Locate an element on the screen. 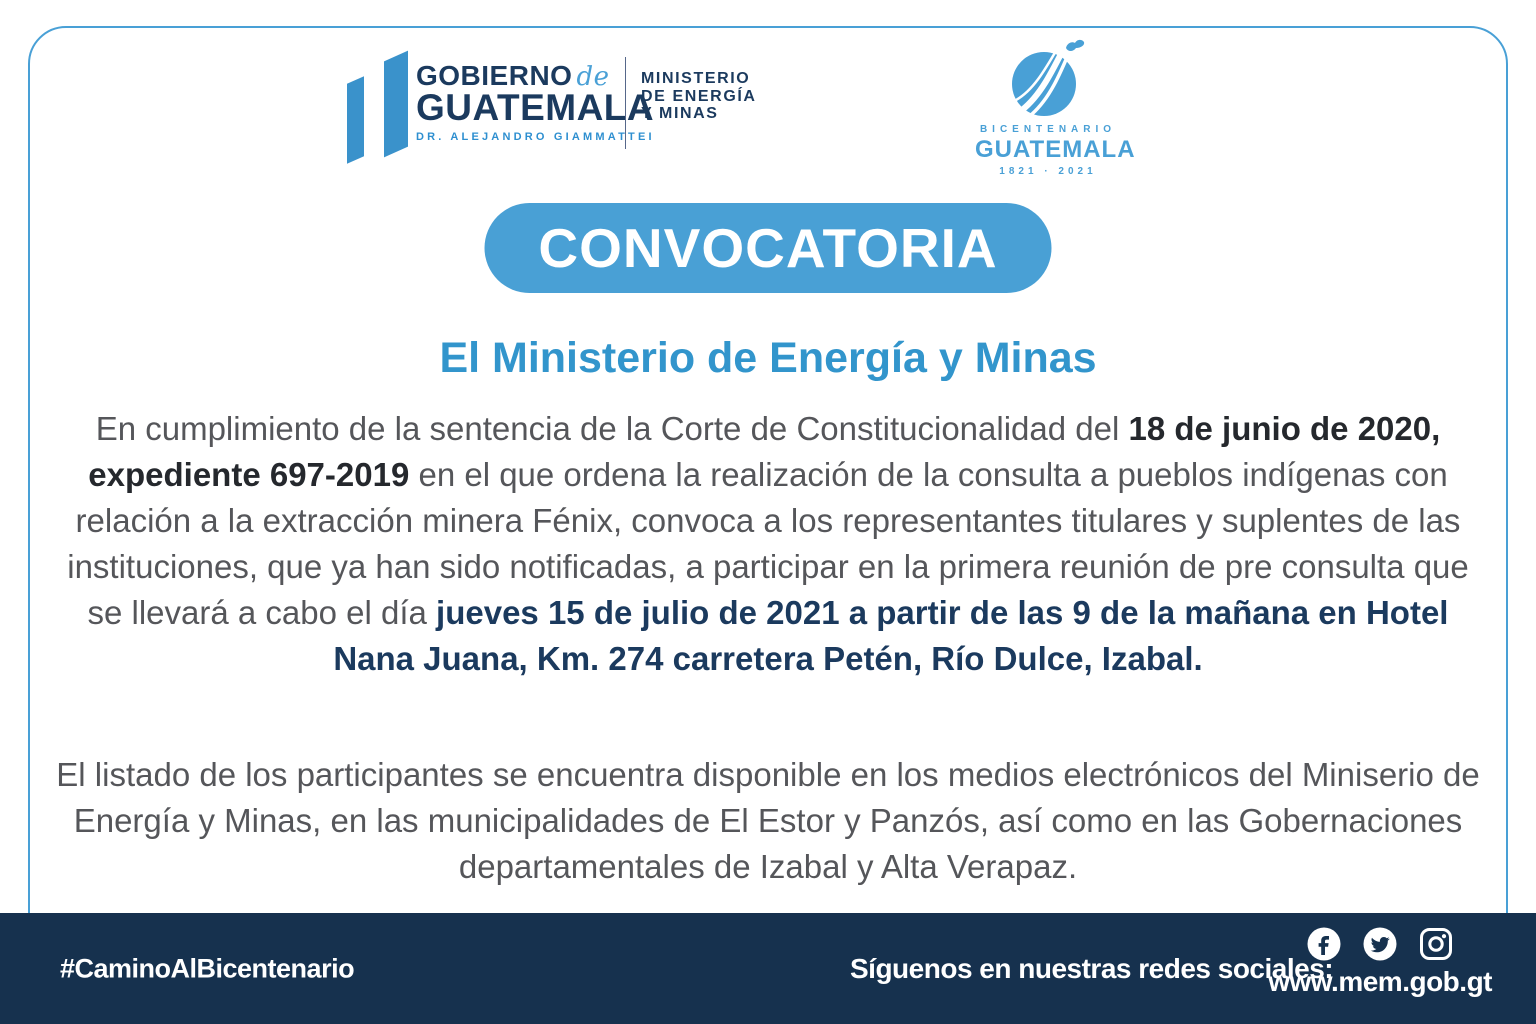  bicentenario-emblem-icon is located at coordinates (1048, 77).